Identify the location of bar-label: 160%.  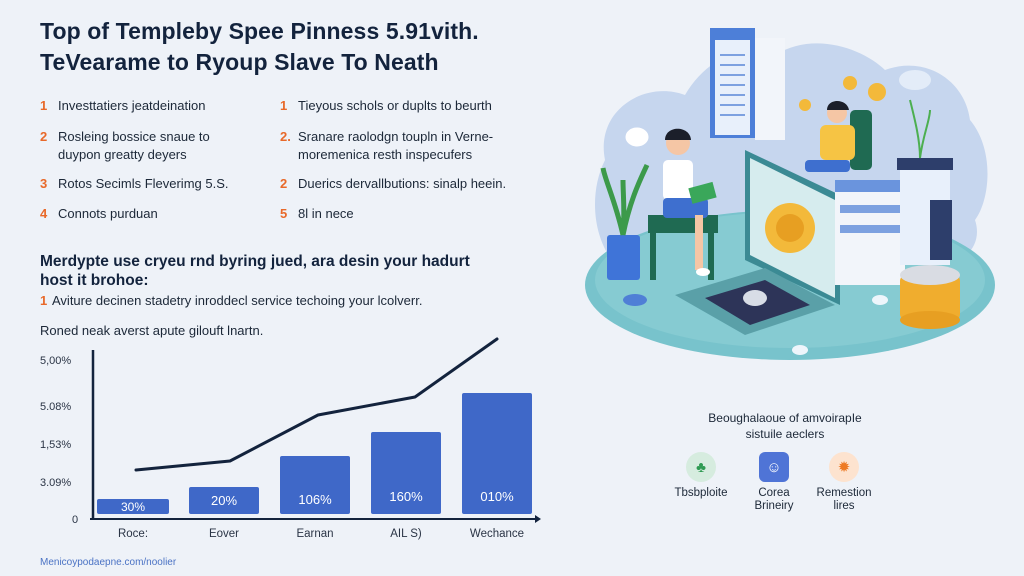
(406, 496).